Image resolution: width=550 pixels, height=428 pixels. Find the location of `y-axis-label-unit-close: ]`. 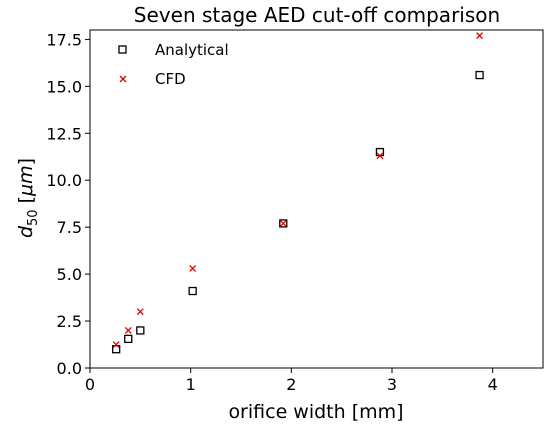

y-axis-label-unit-close: ] is located at coordinates (26, 161).